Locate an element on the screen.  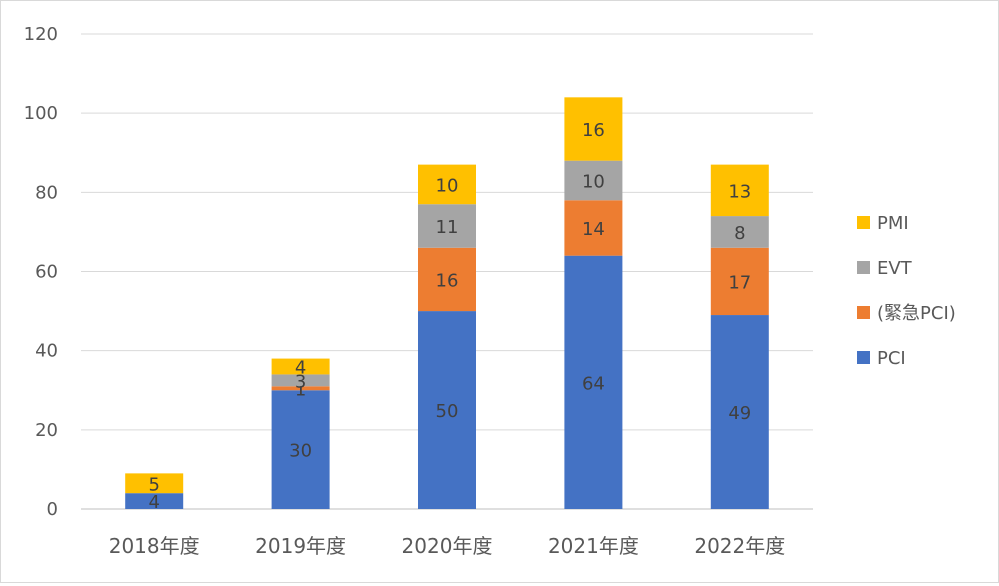
data-label: 49 is located at coordinates (739, 413).